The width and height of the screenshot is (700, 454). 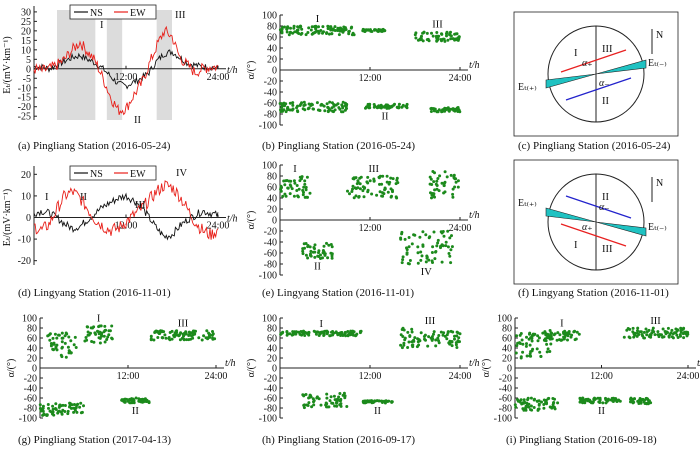 I want to click on caption-i: (i) Pingliang Station (2016-09-18), so click(x=581, y=440).